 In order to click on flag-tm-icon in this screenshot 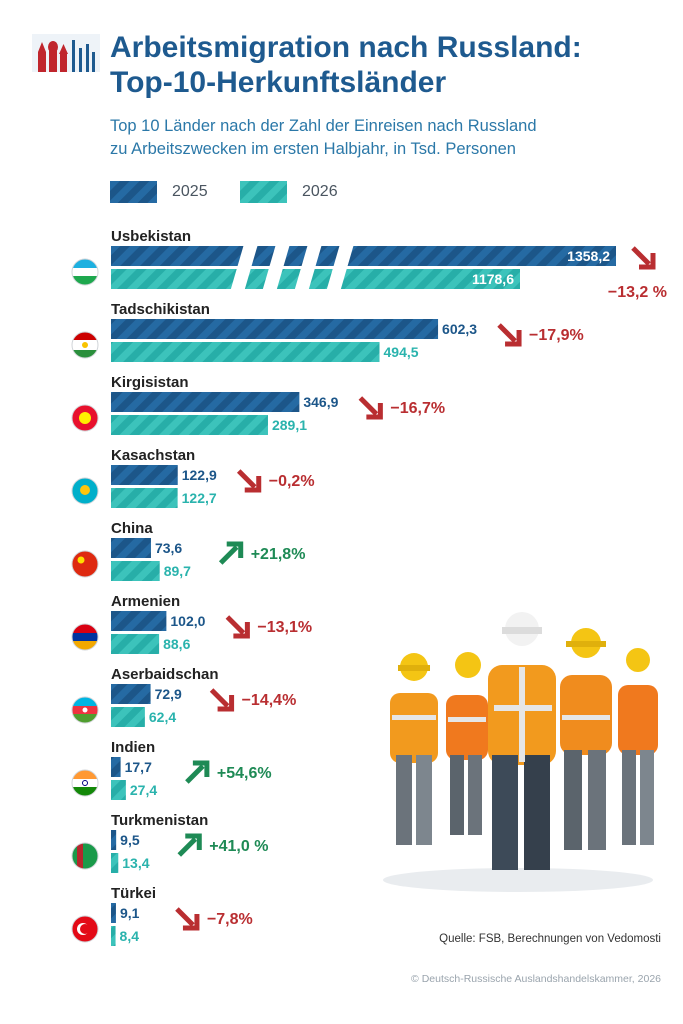, I will do `click(85, 856)`.